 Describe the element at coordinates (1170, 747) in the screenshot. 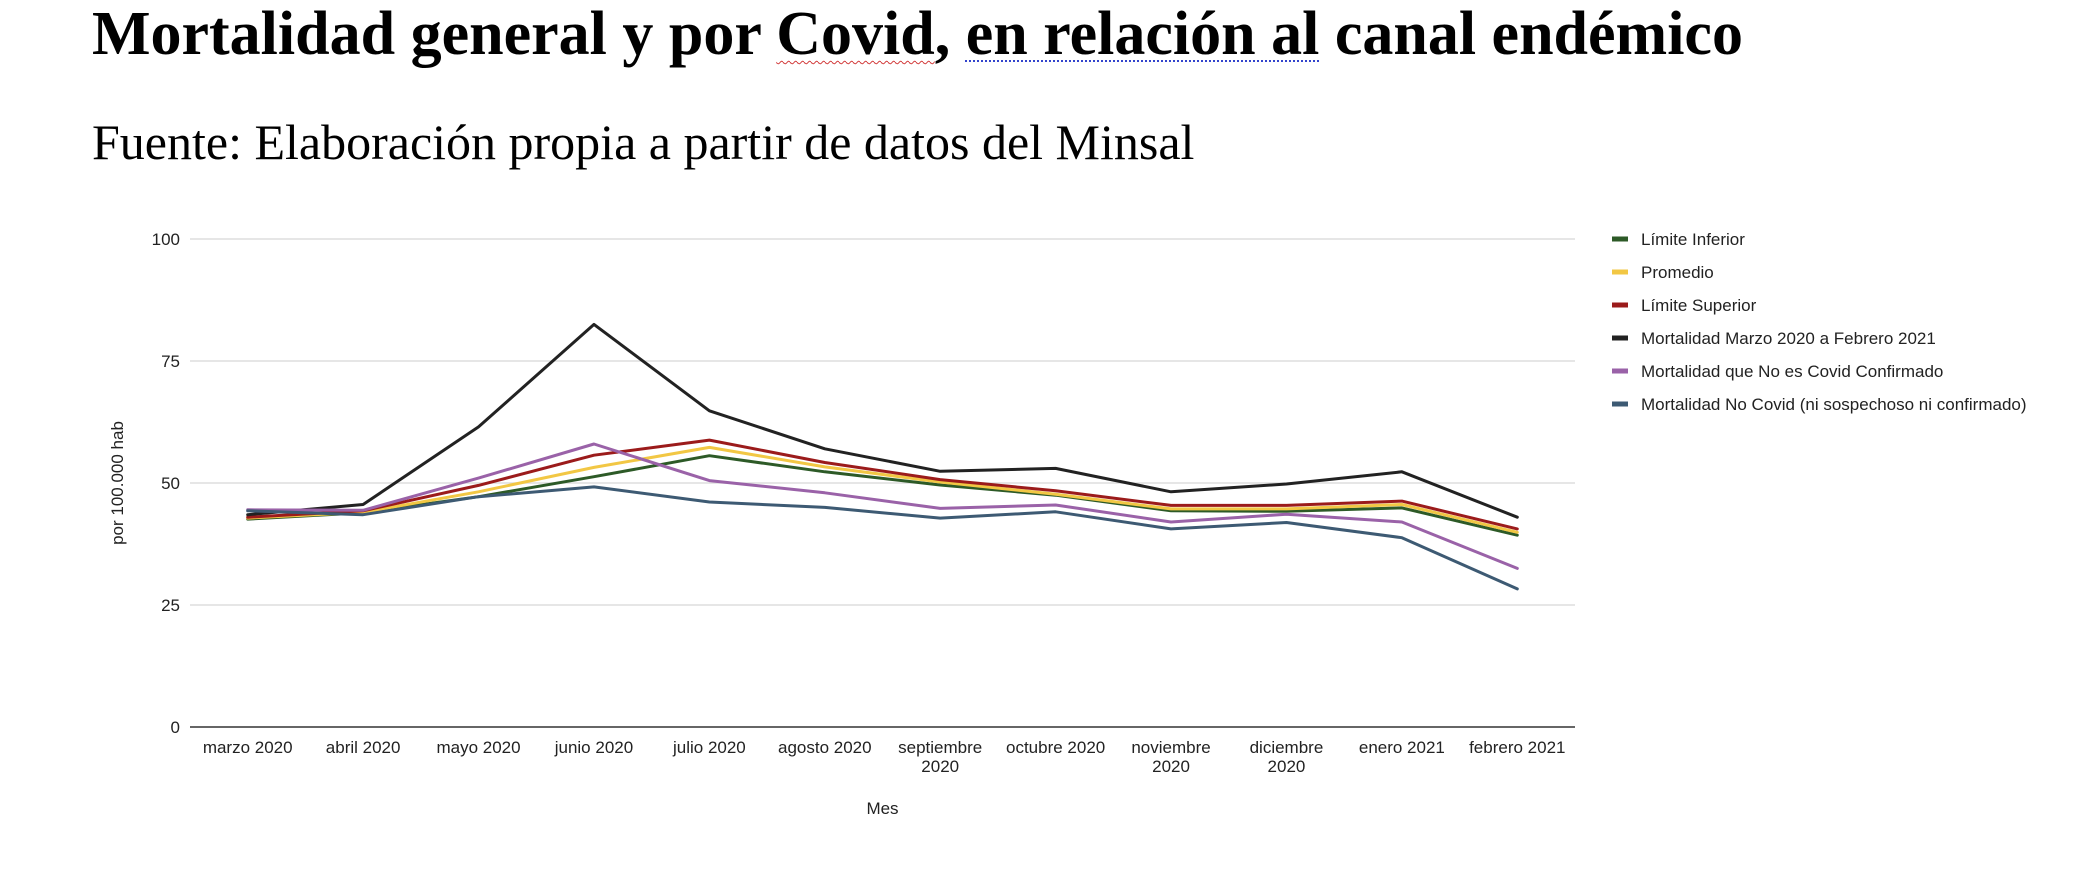

I see `x-tick-label-line: noviembre` at that location.